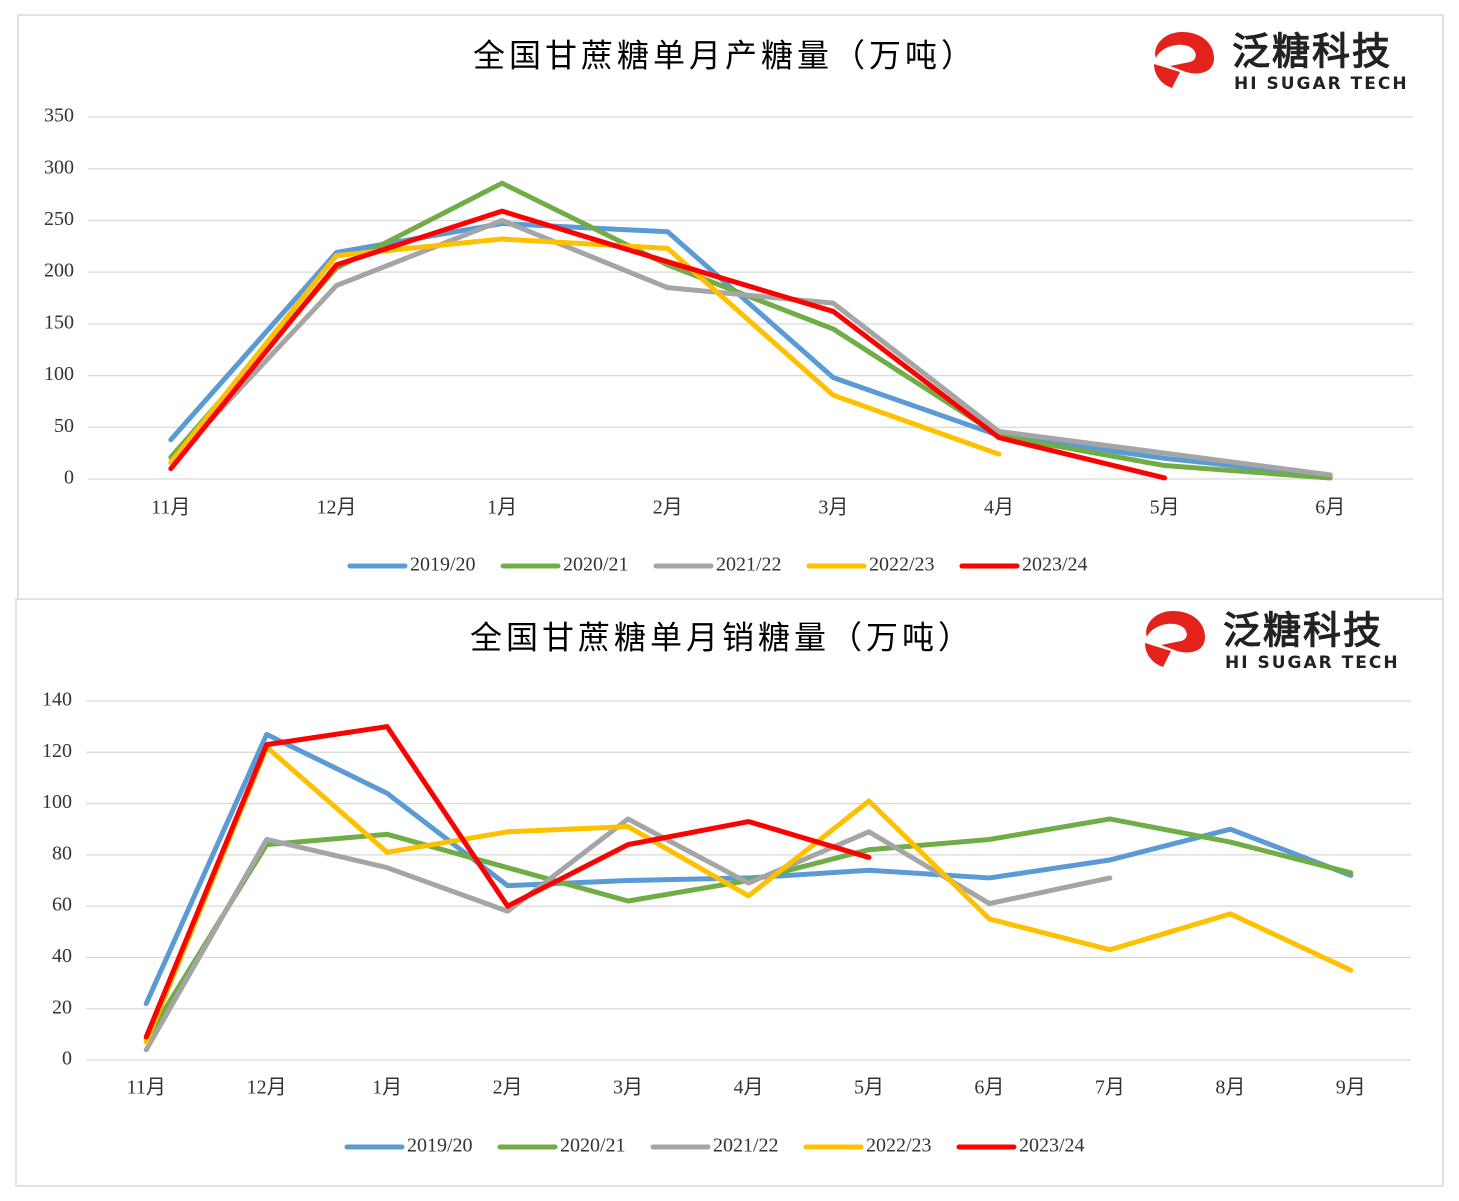 The height and width of the screenshot is (1201, 1459). What do you see at coordinates (1110, 1088) in the screenshot?
I see `x-tick-label: 7月` at bounding box center [1110, 1088].